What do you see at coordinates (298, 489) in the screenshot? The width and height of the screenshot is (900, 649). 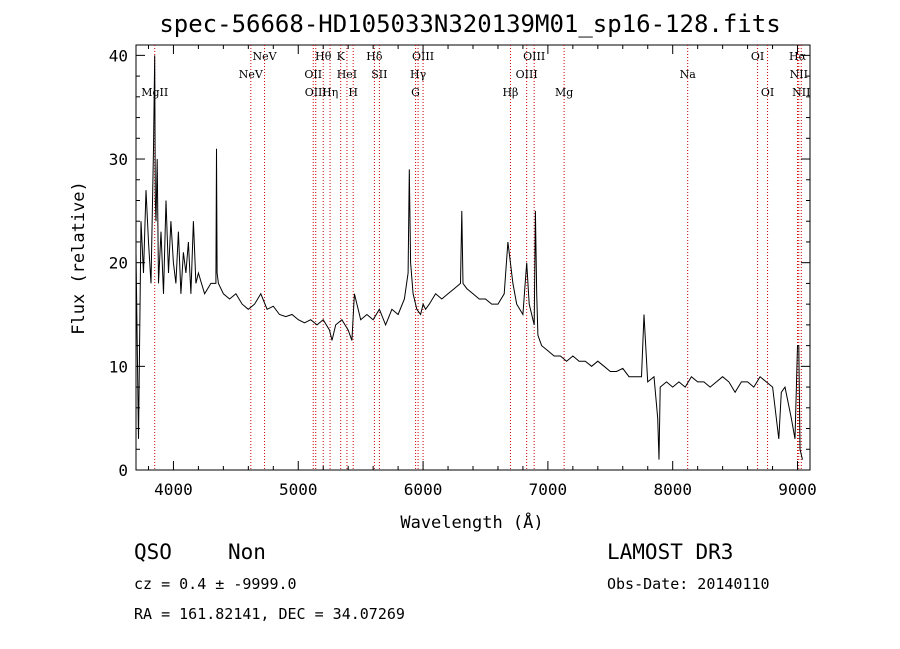 I see `x-tick-label: 5000` at bounding box center [298, 489].